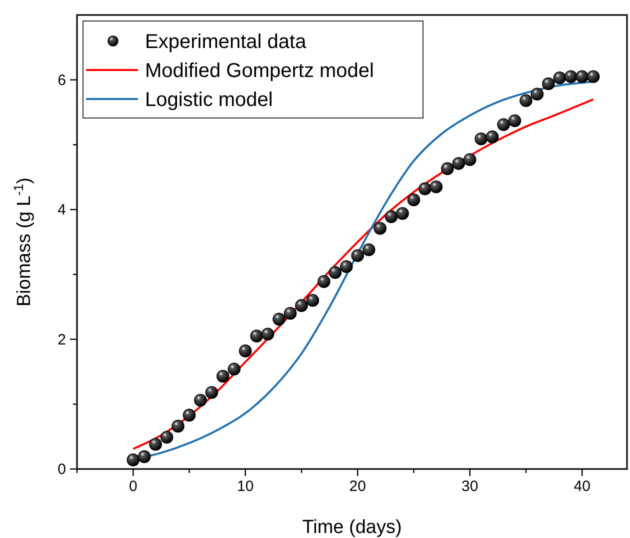 This screenshot has height=538, width=630. Describe the element at coordinates (470, 486) in the screenshot. I see `x-tick-label: 30` at that location.